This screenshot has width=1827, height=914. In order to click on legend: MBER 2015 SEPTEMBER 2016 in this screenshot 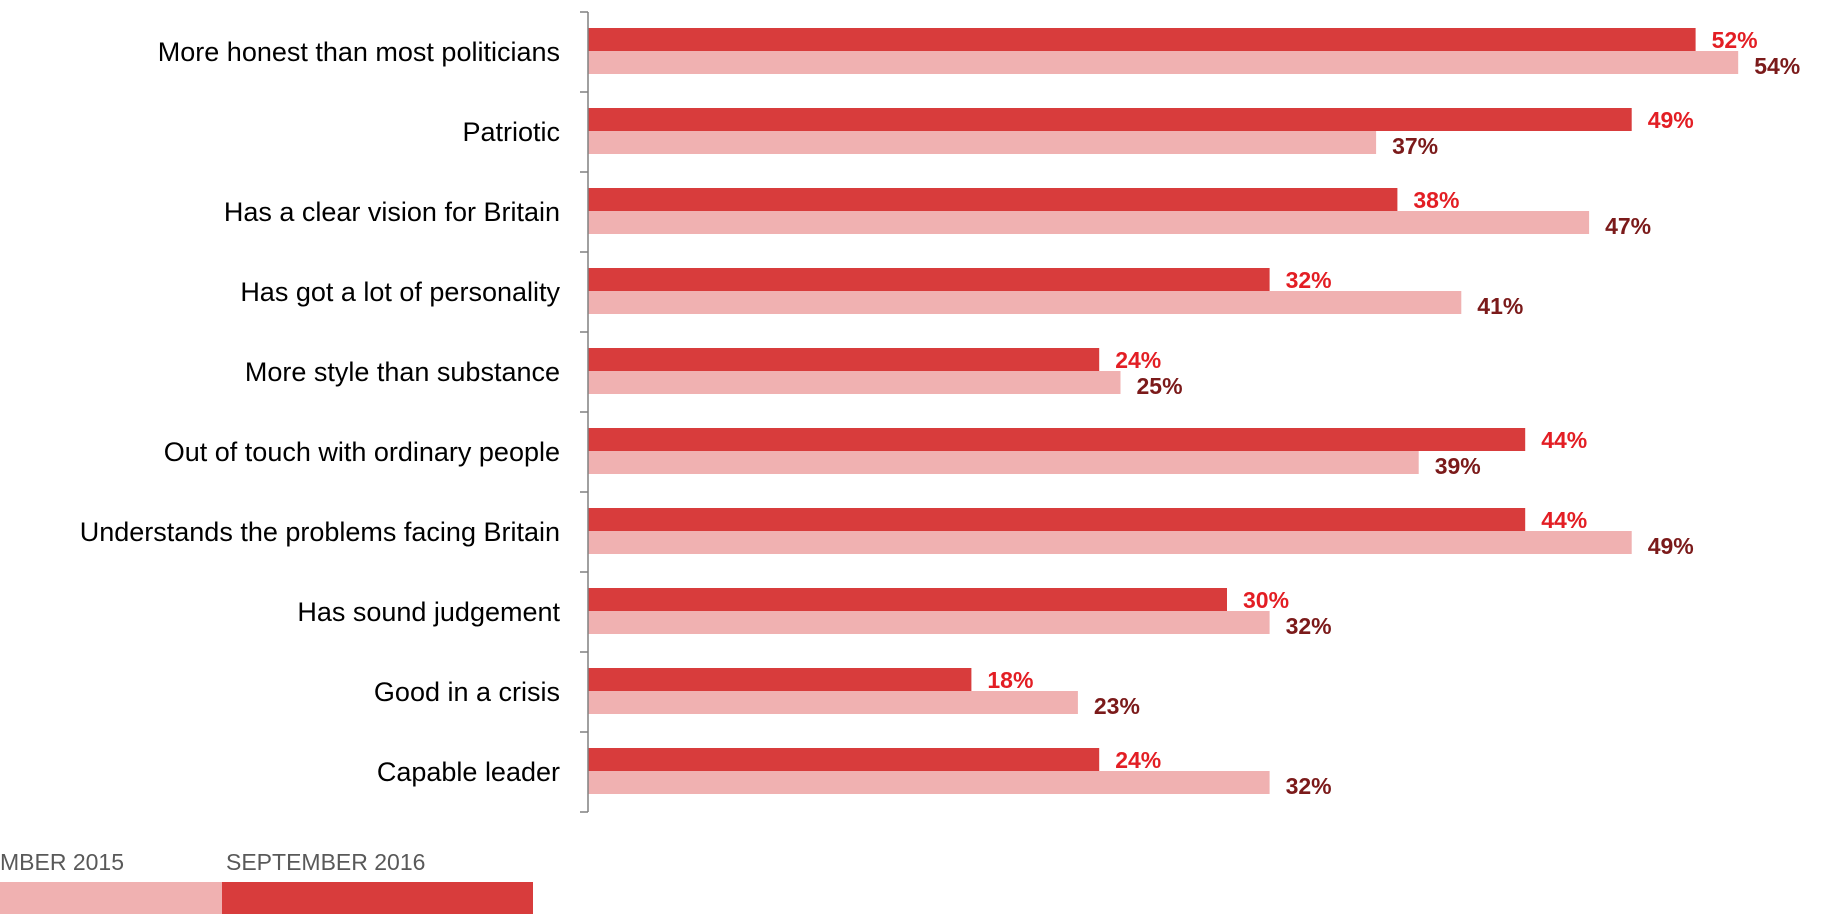, I will do `click(266, 881)`.